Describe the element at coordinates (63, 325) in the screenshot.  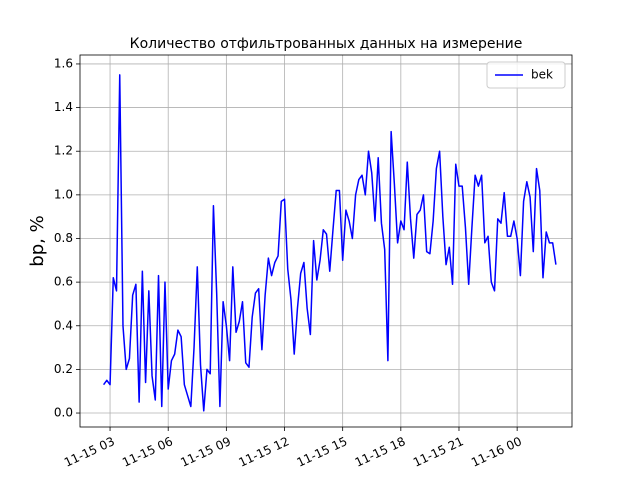
I see `y-tick-label: 0.4` at that location.